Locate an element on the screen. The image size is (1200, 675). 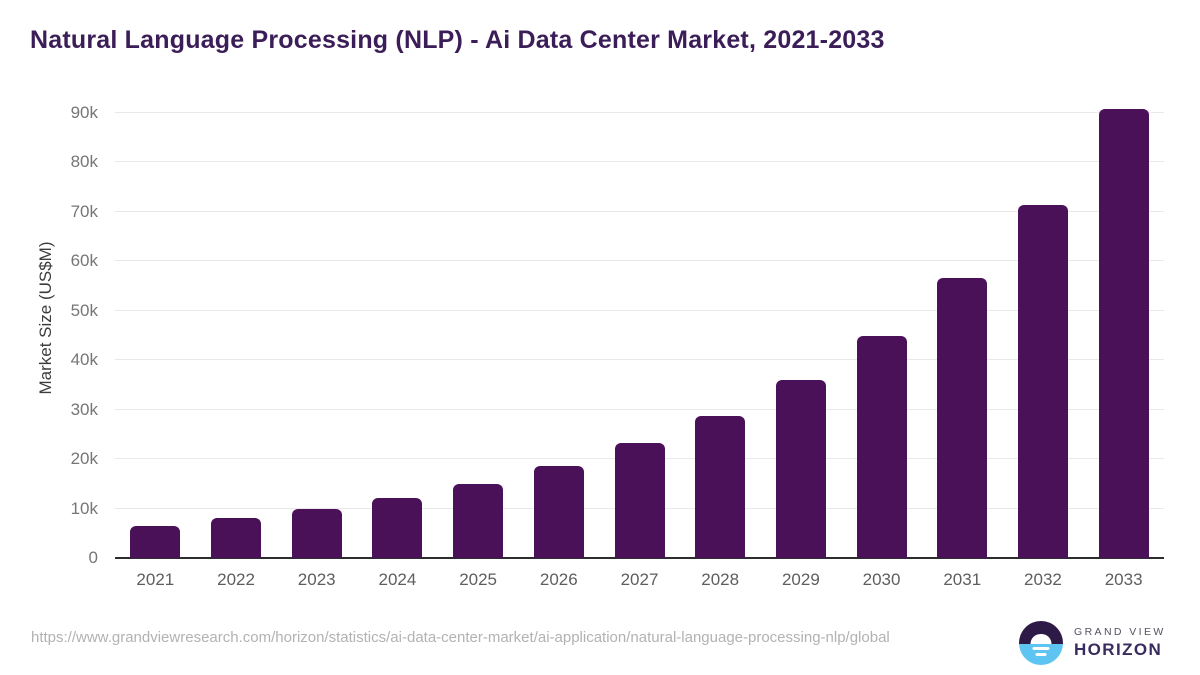
x-tick-label: 2026 is located at coordinates (558, 579).